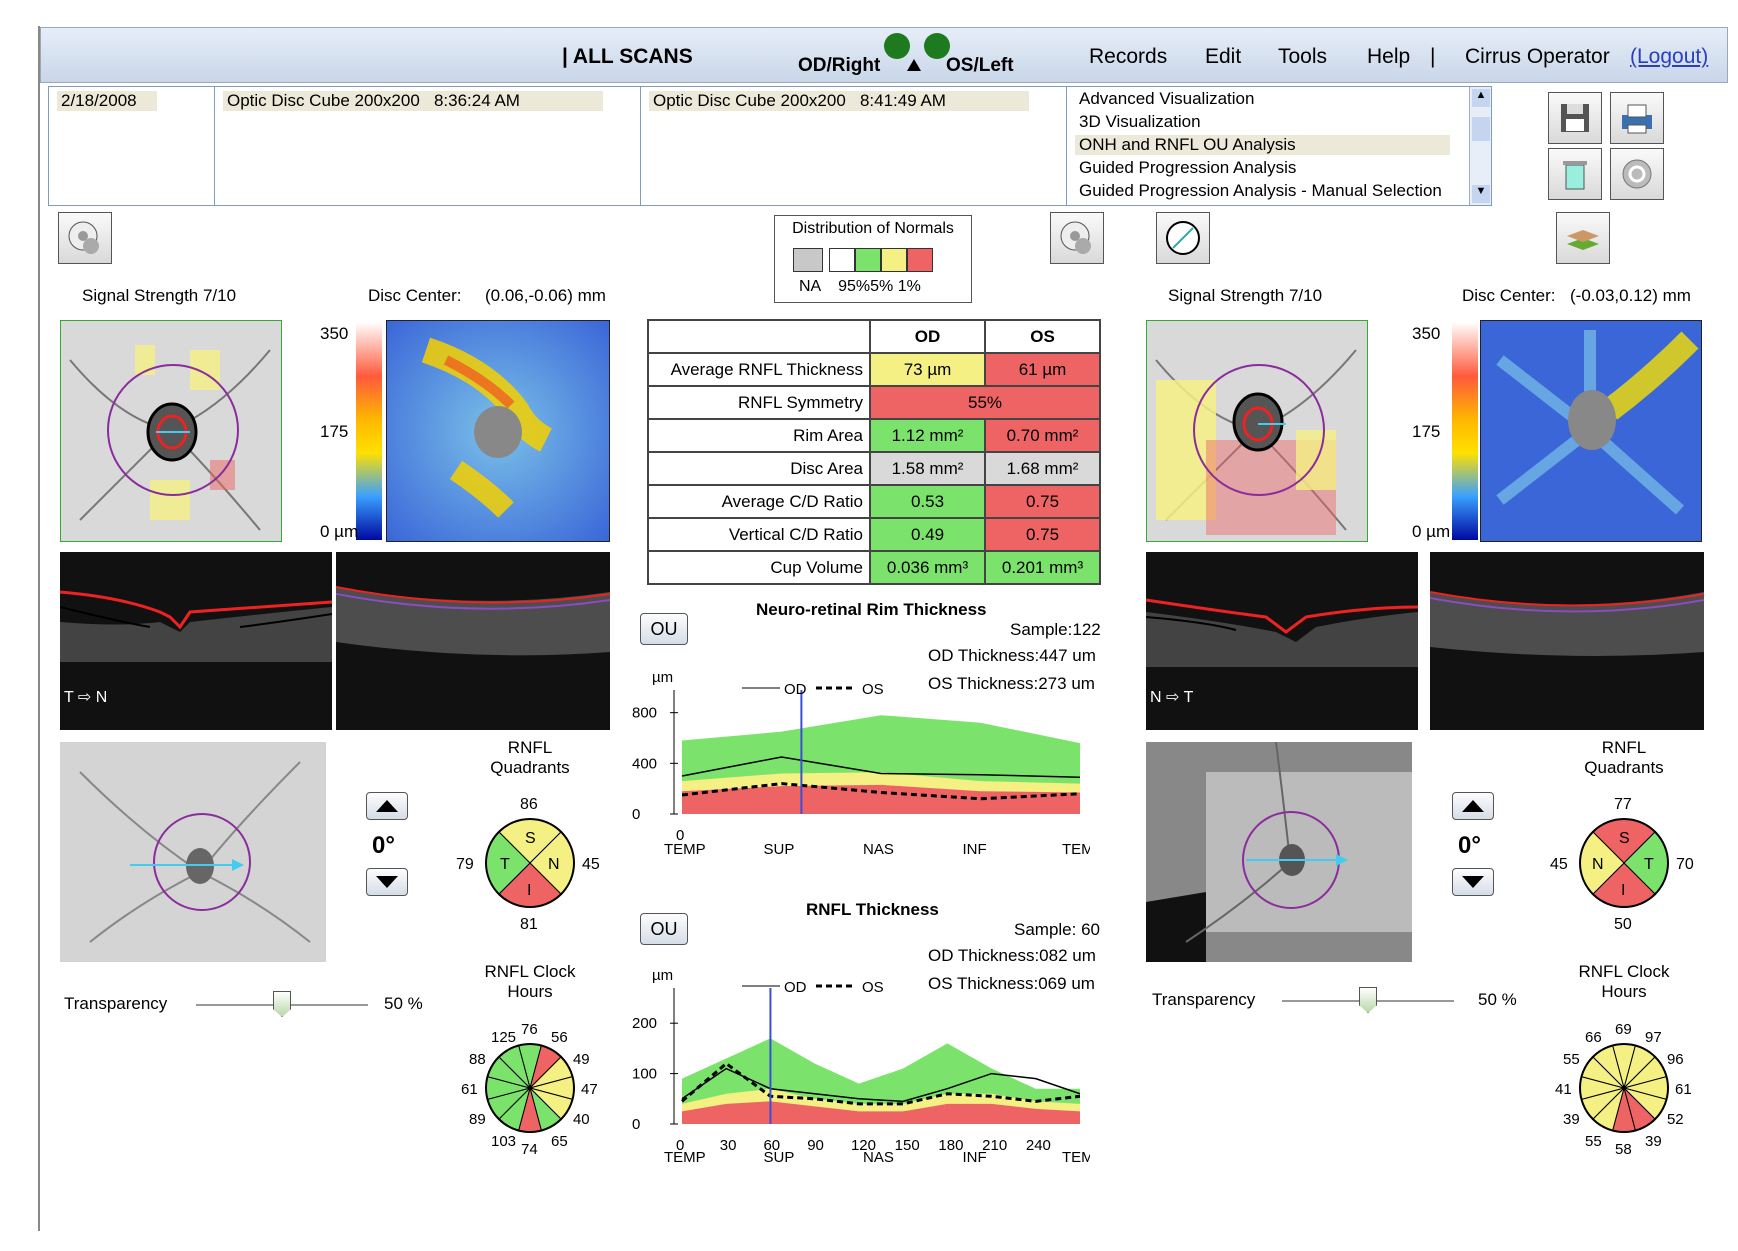  What do you see at coordinates (530, 981) in the screenshot?
I see `od-clock-title: RNFL Clock Hours` at bounding box center [530, 981].